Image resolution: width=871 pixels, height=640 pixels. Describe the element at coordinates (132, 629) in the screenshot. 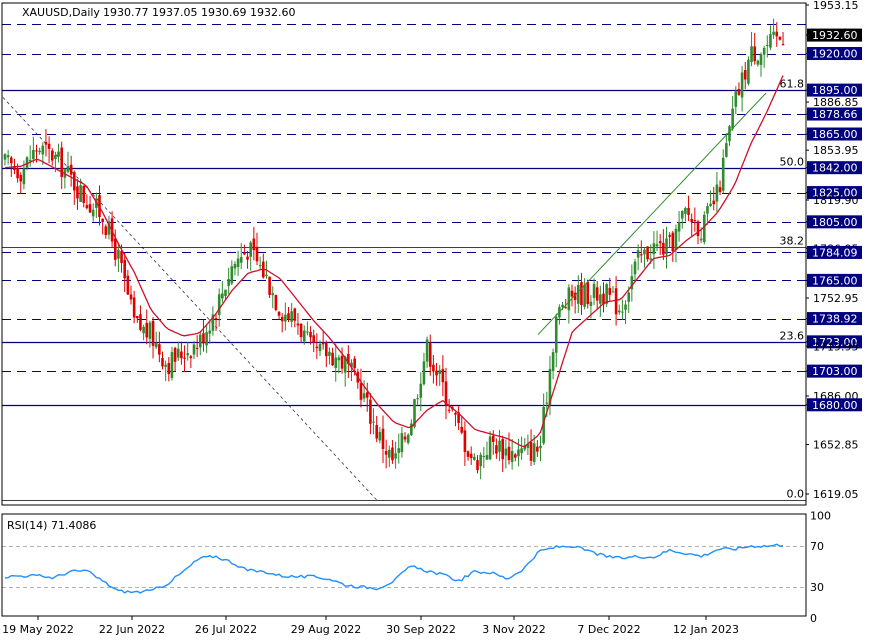

I see `x-tick-label: 22 Jun 2022` at that location.